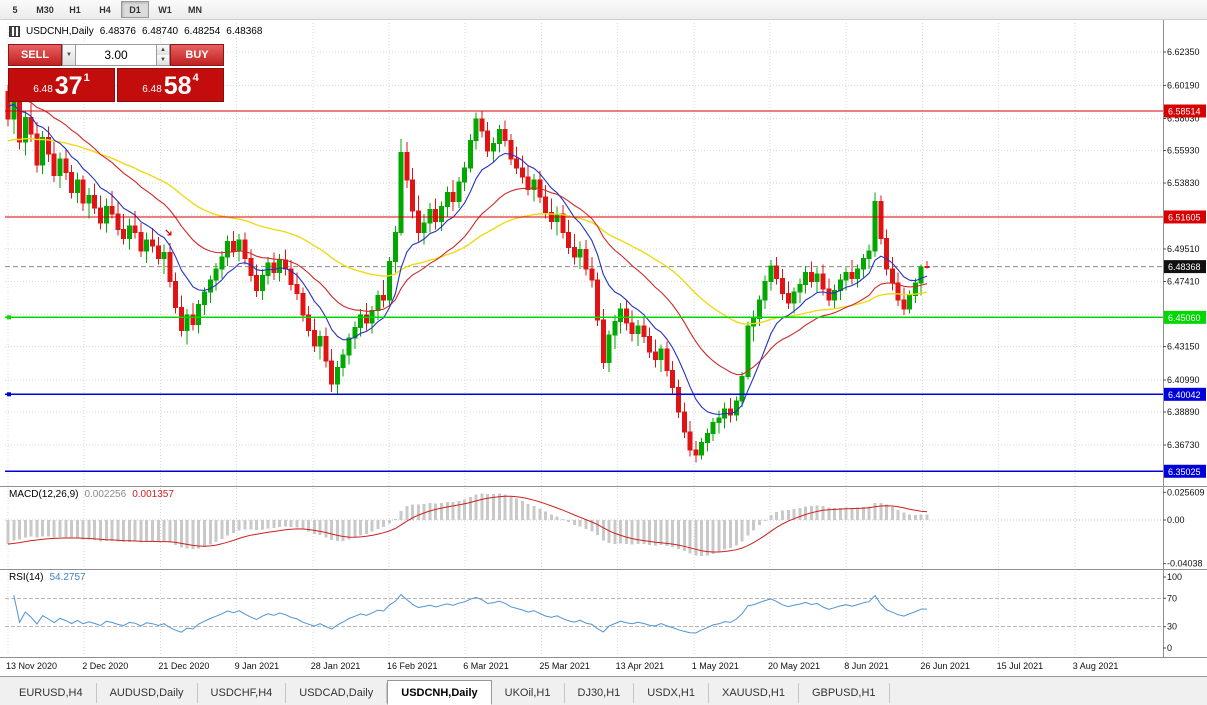 Image resolution: width=1207 pixels, height=705 pixels. What do you see at coordinates (1174, 577) in the screenshot?
I see `svg-text: 100` at bounding box center [1174, 577].